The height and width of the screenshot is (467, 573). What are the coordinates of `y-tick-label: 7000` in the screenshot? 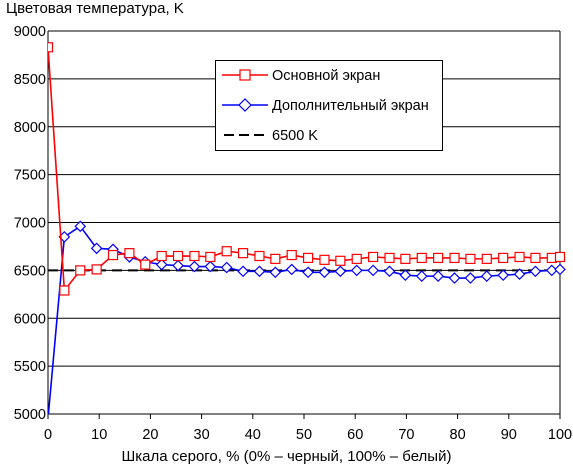 It's located at (30, 224).